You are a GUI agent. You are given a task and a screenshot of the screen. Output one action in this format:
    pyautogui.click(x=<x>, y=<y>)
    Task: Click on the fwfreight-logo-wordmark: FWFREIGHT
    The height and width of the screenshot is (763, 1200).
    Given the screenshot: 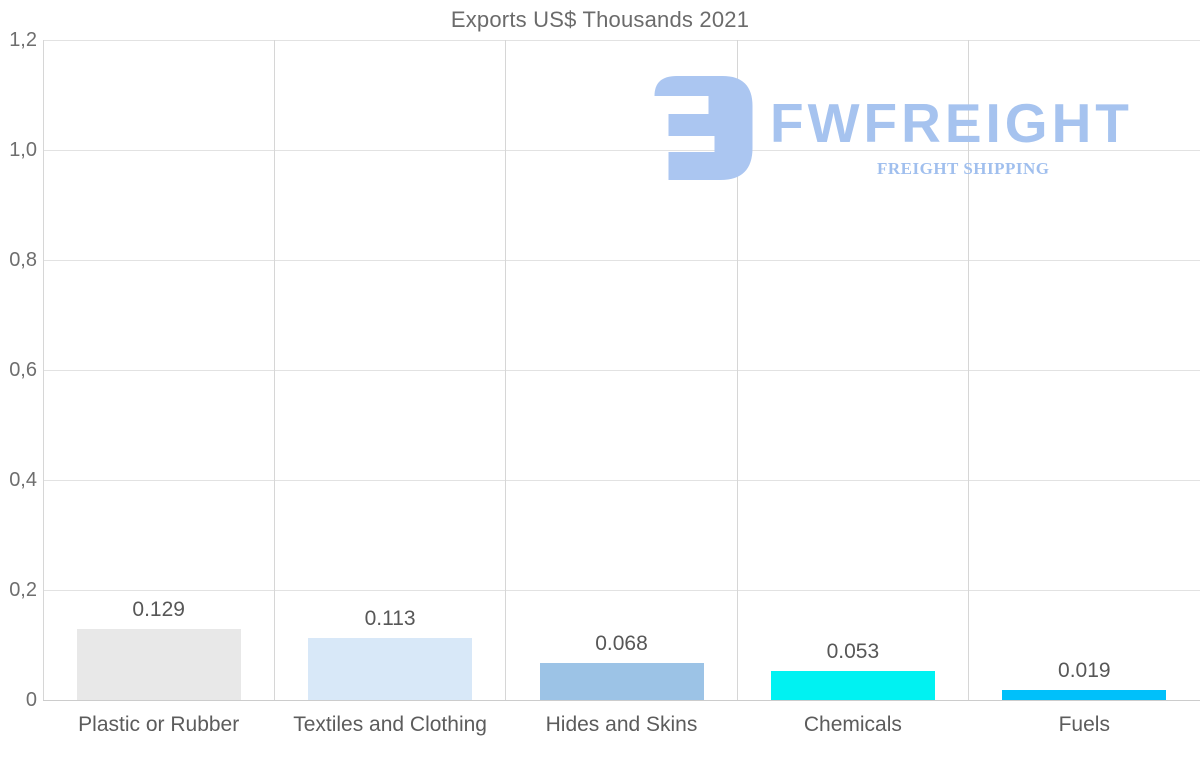 What is the action you would take?
    pyautogui.click(x=951, y=123)
    